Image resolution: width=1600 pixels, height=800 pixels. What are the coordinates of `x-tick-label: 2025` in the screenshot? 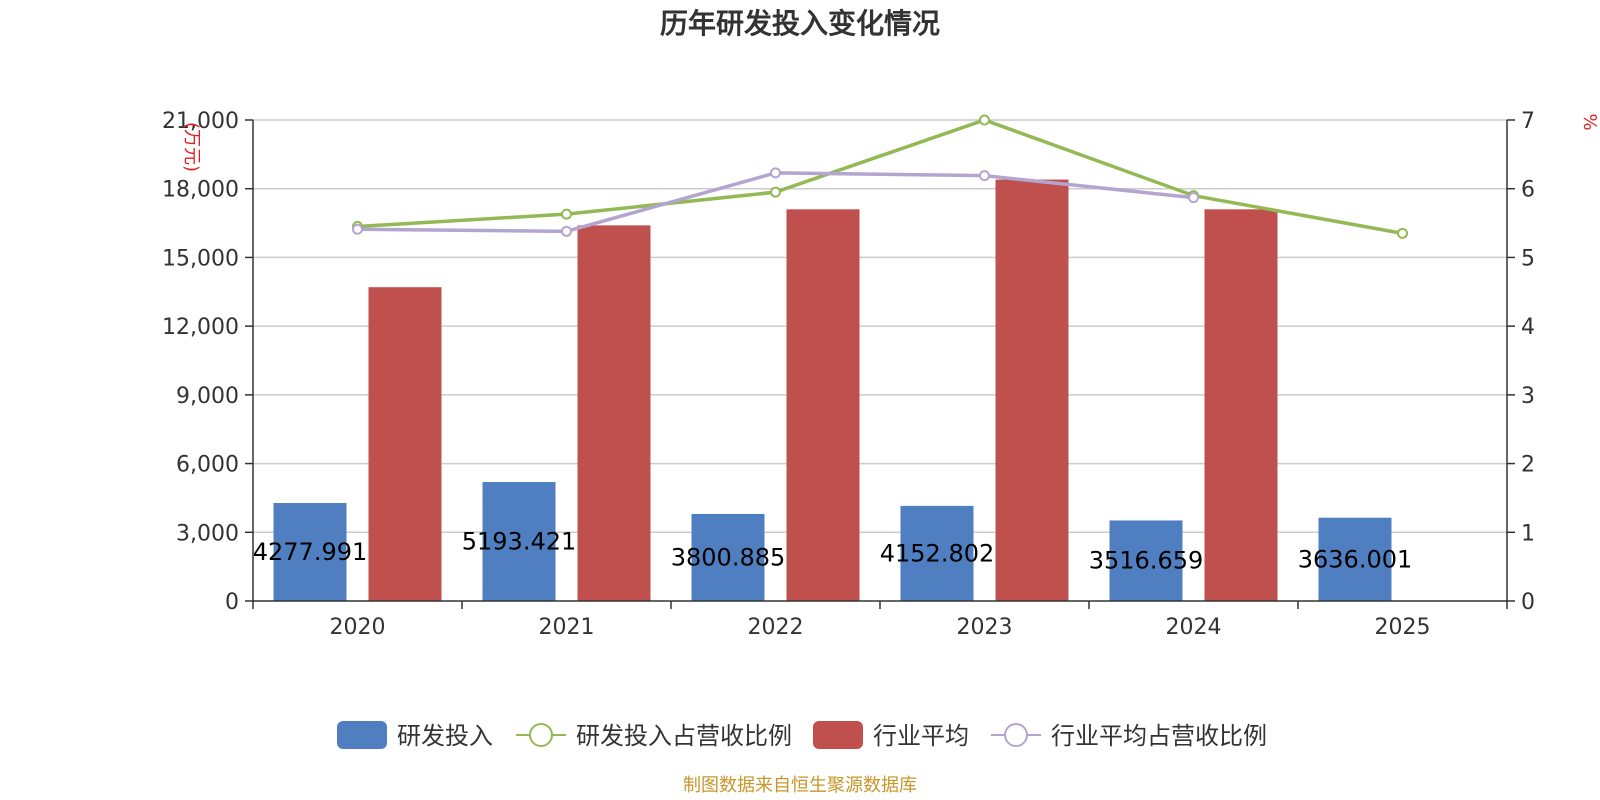 It's located at (1403, 627).